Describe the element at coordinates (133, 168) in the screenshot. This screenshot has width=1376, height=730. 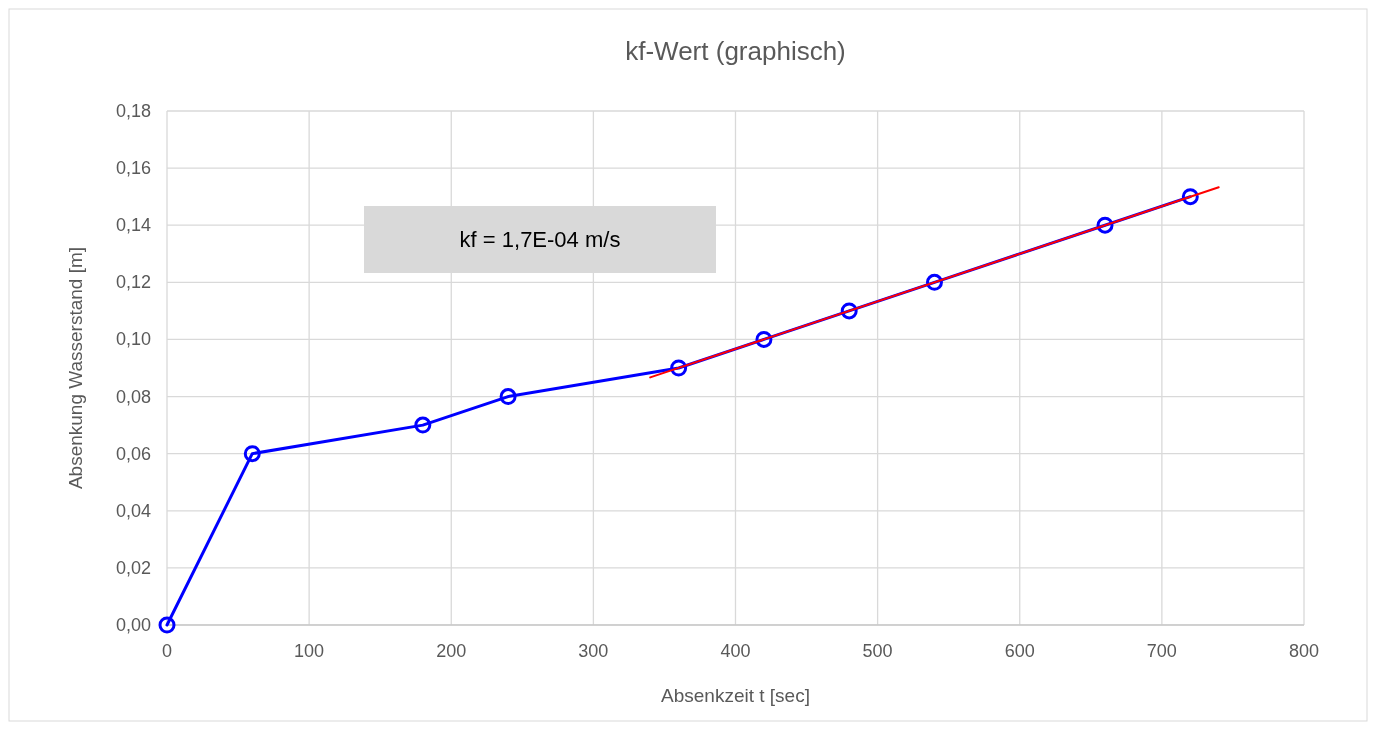
I see `y-tick-label: 0,16` at that location.